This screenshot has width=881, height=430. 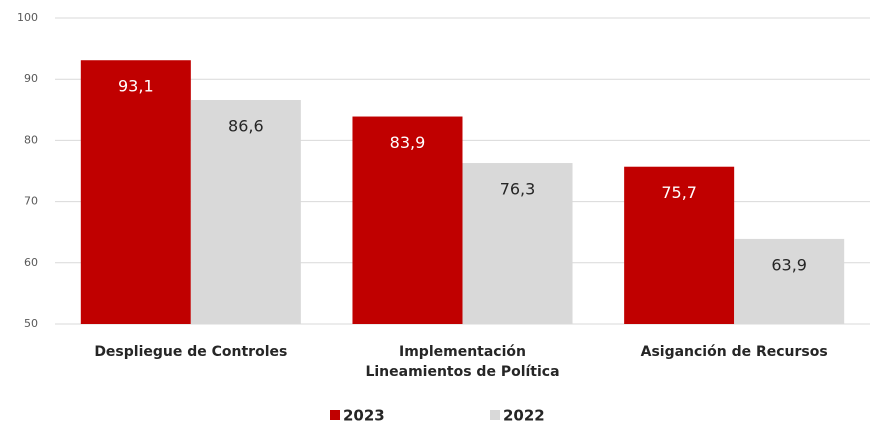 I want to click on y-tick-label: 60, so click(x=31, y=262).